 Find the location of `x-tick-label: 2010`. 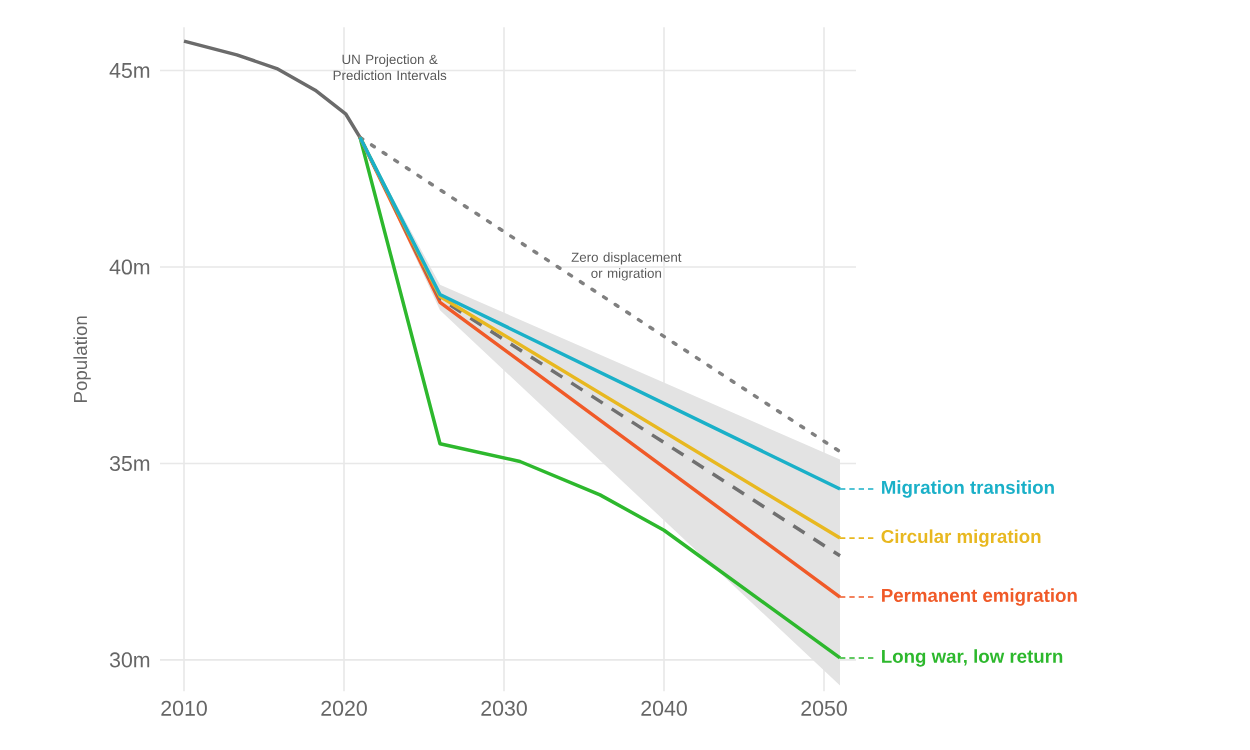

x-tick-label: 2010 is located at coordinates (184, 708).